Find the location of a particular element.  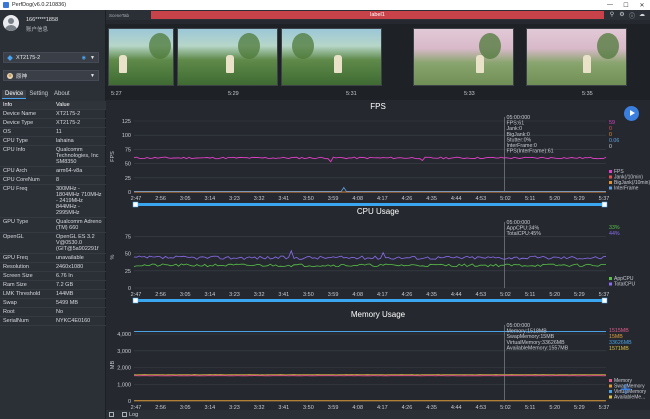

app-select: 原神 ▼ is located at coordinates (51, 75).